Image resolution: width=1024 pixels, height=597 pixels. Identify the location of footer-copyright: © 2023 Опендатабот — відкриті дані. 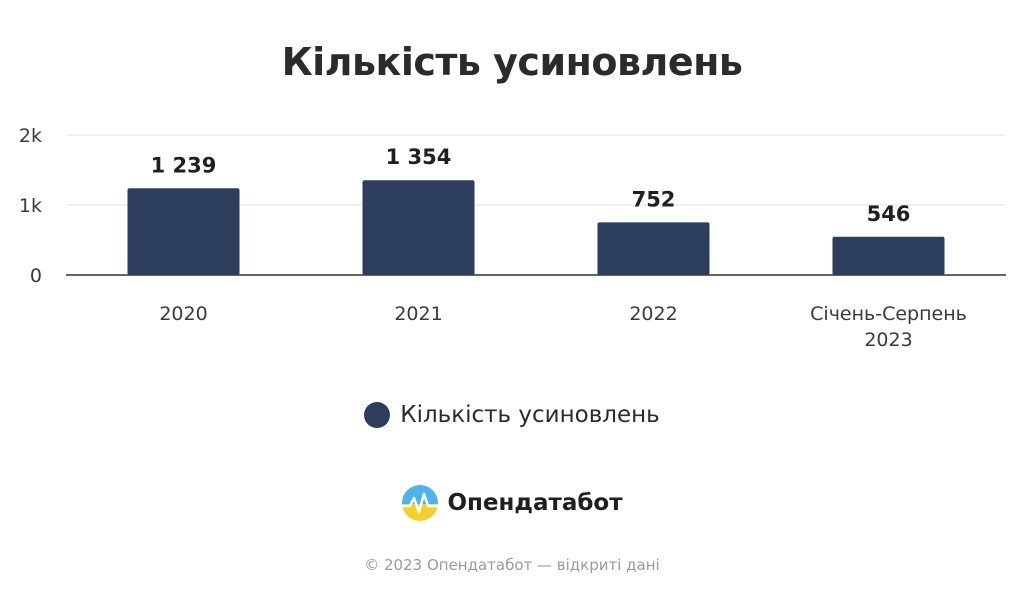
(512, 565).